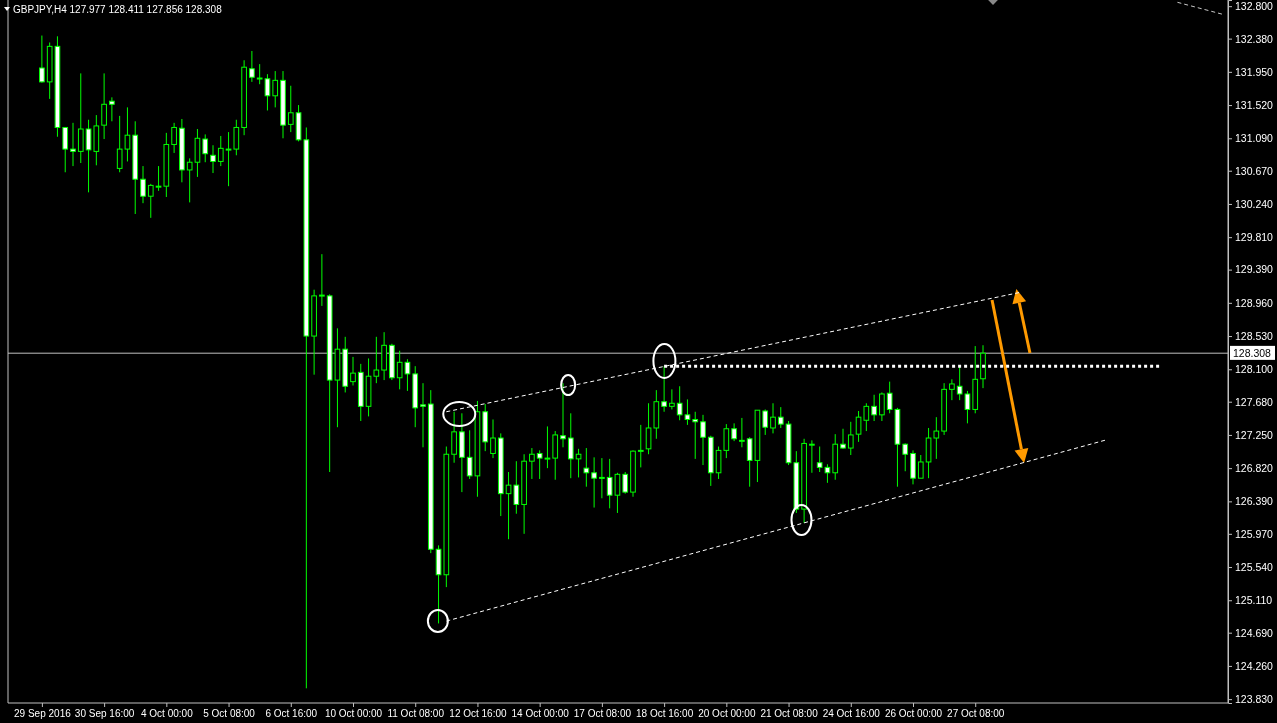  What do you see at coordinates (1254, 203) in the screenshot?
I see `y-tick-label: 130.240` at bounding box center [1254, 203].